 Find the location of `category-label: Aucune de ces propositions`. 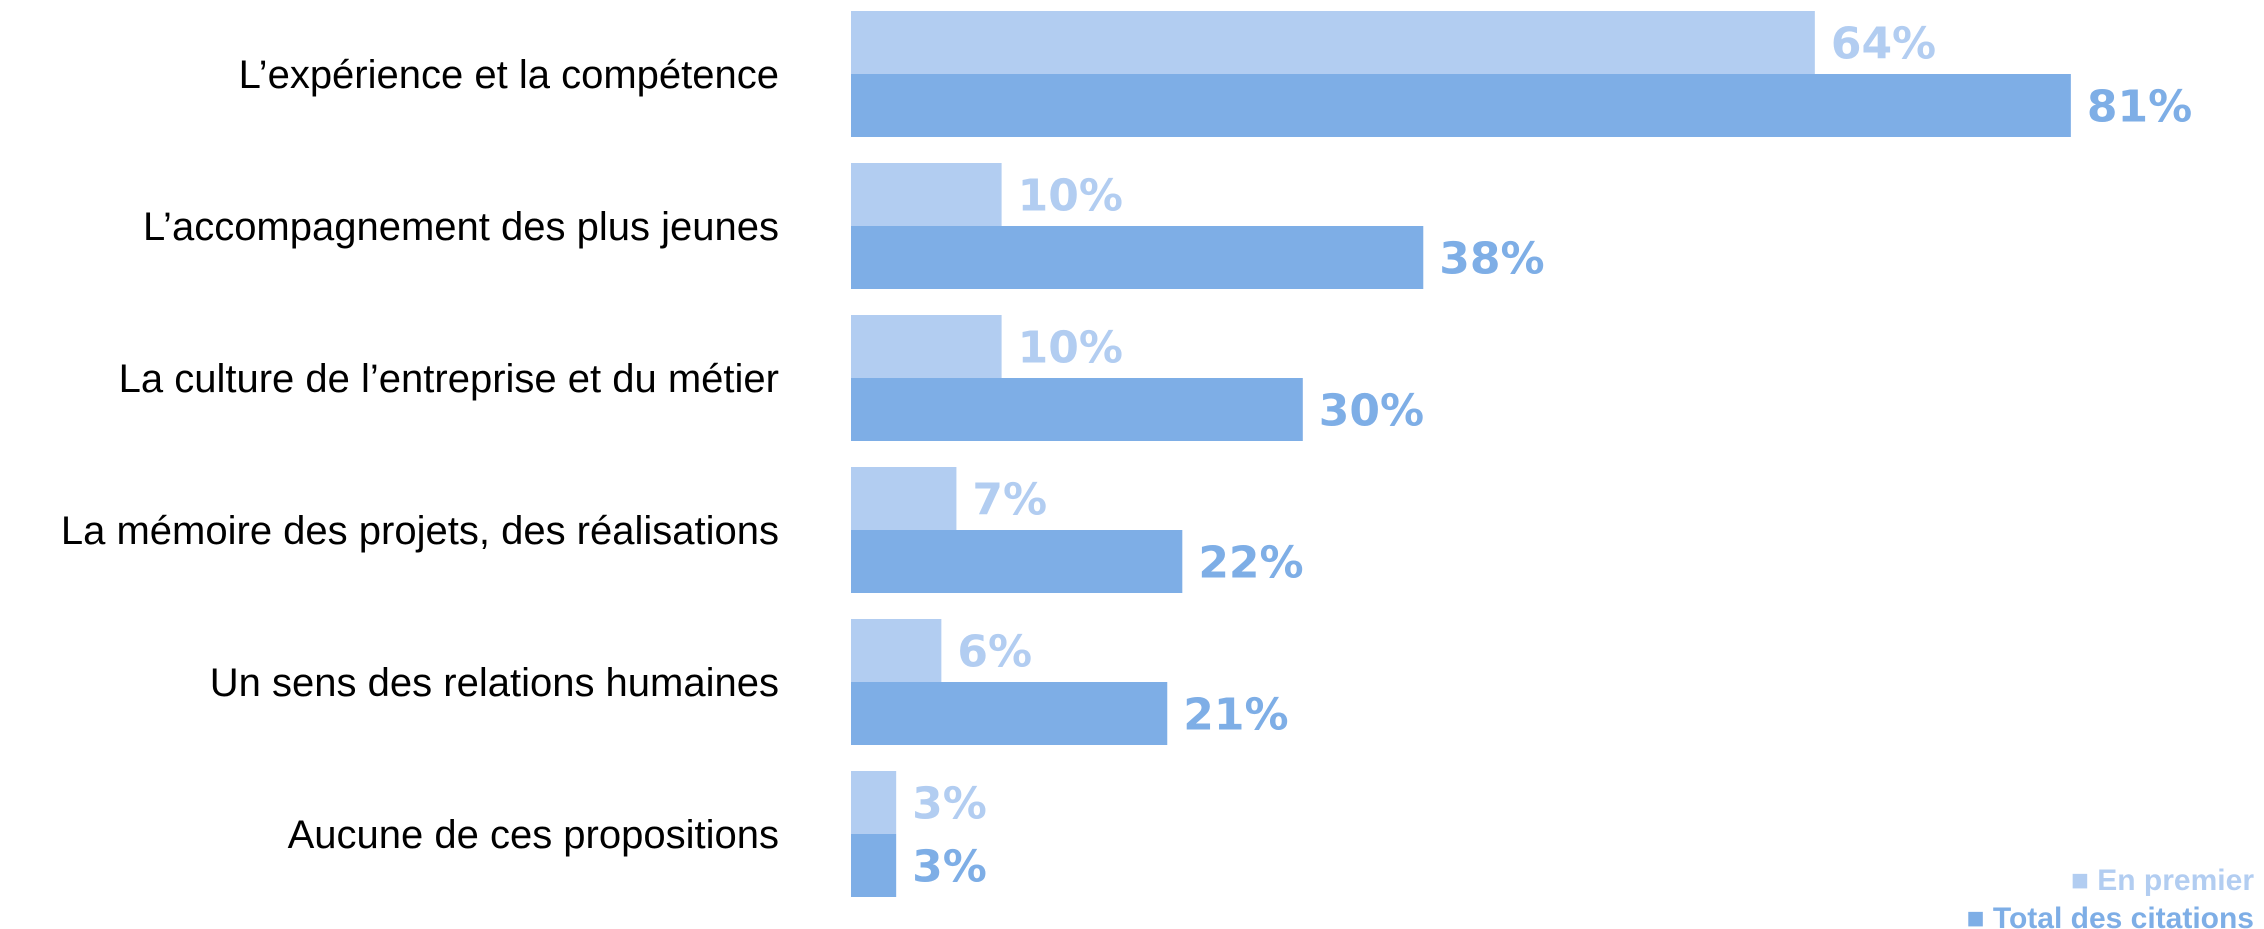

category-label: Aucune de ces propositions is located at coordinates (533, 835).